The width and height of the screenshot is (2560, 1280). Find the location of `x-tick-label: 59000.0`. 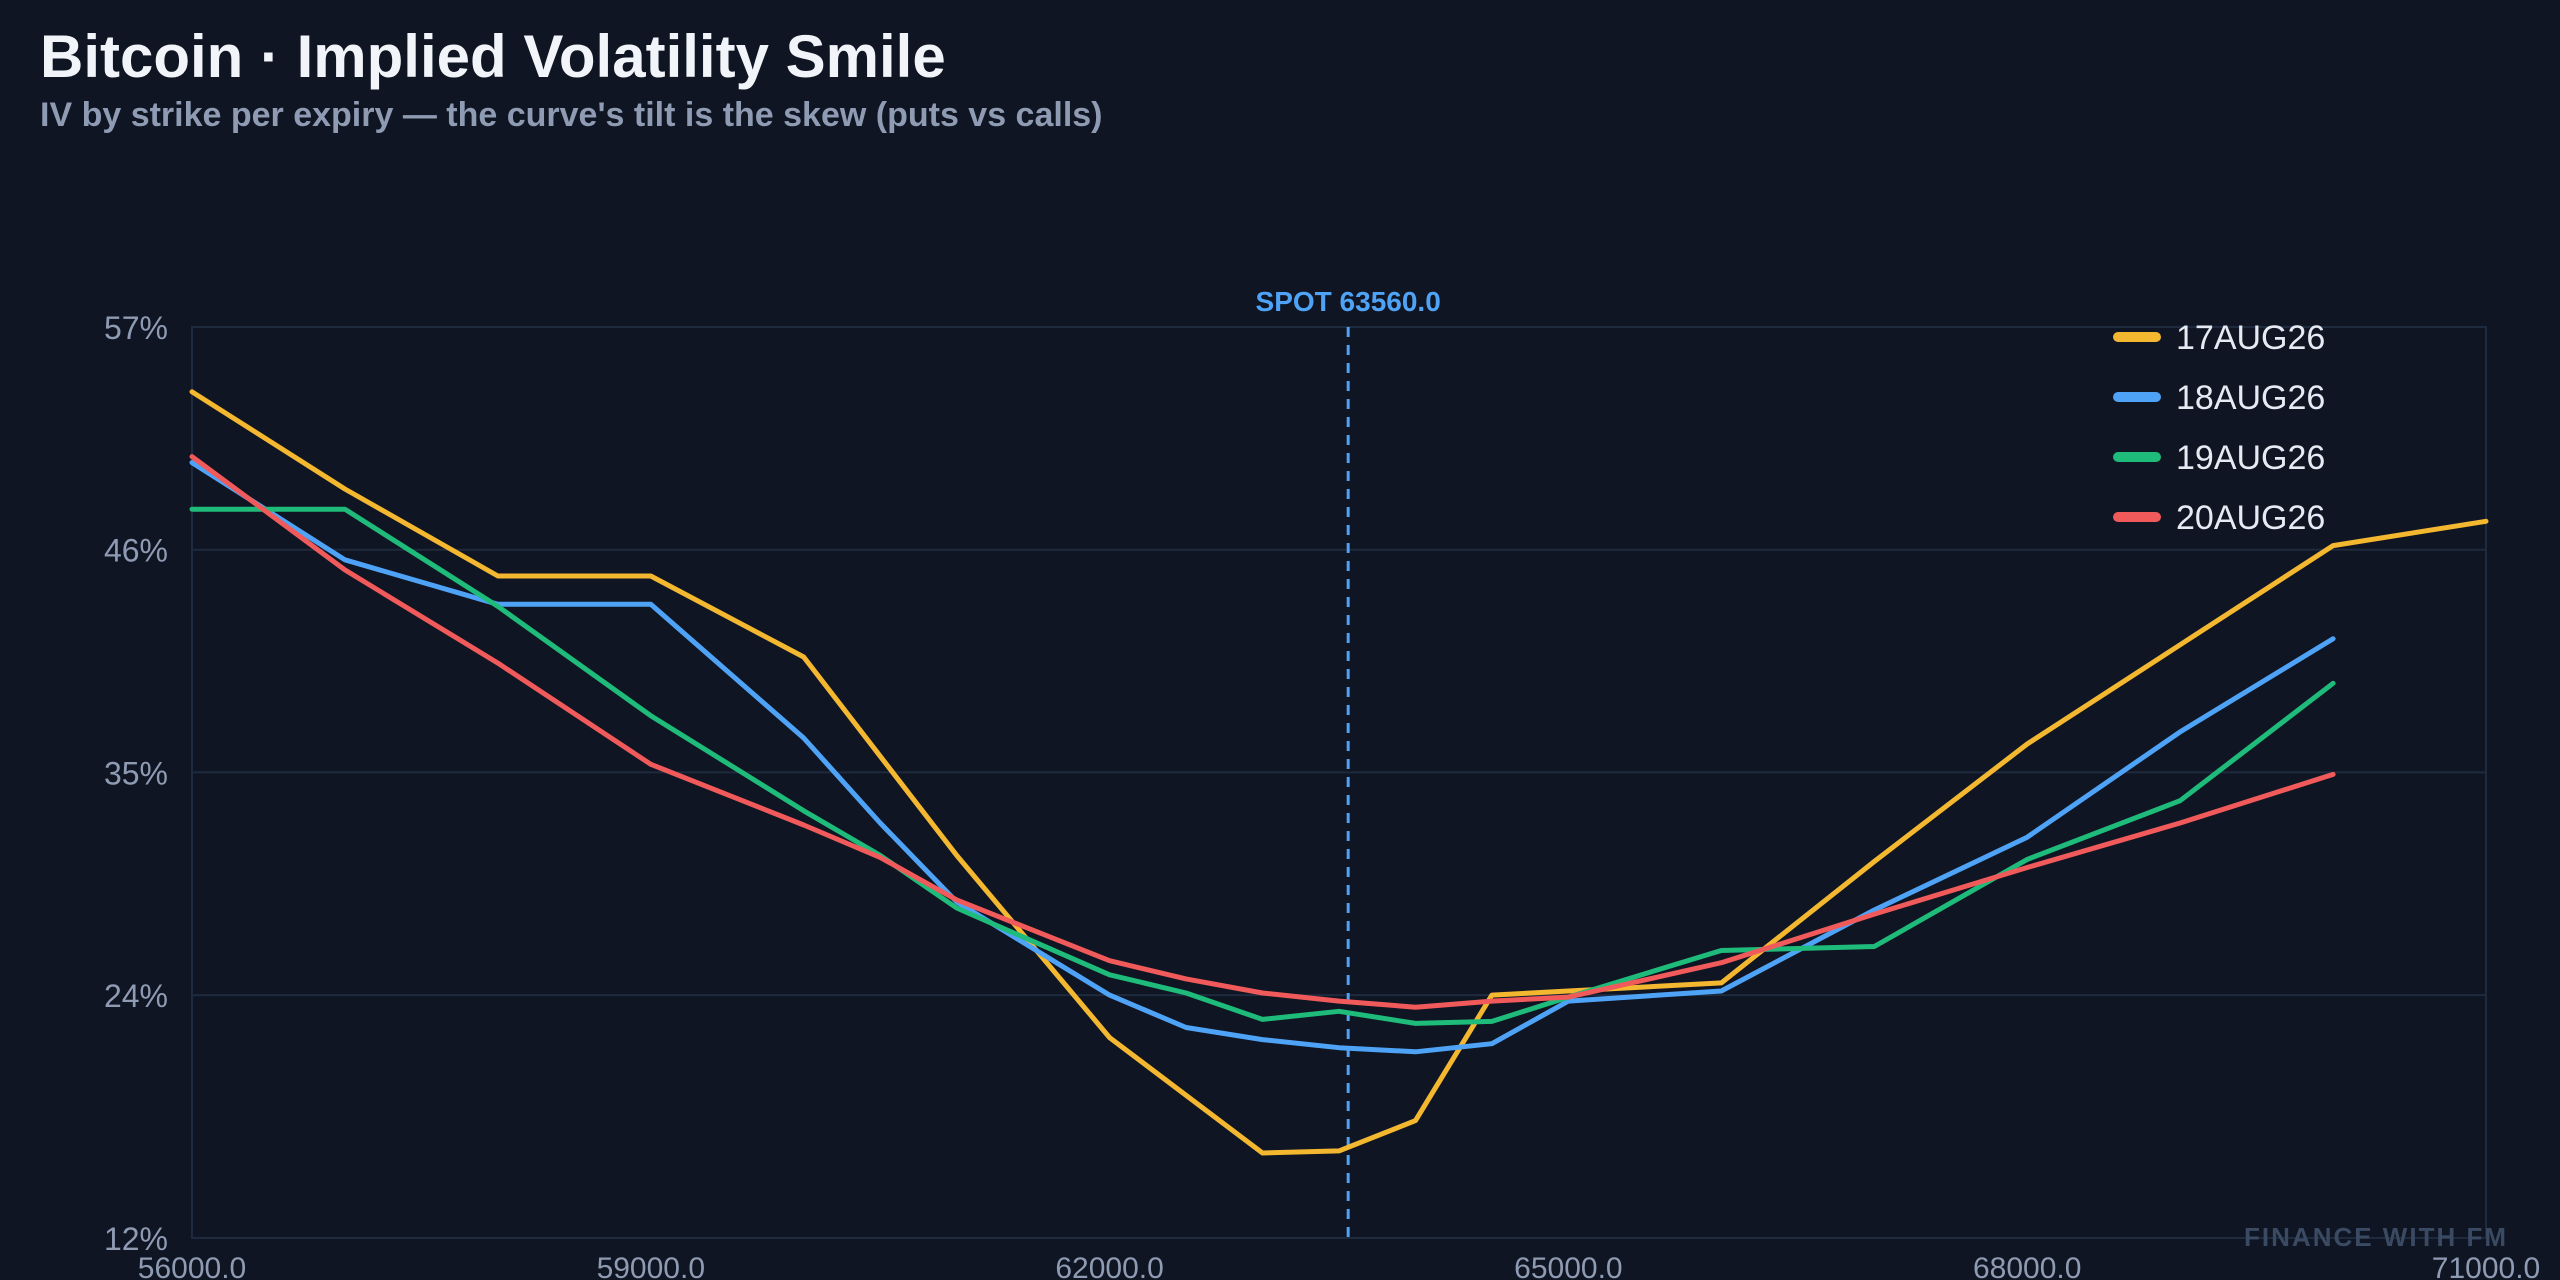

x-tick-label: 59000.0 is located at coordinates (651, 1266).